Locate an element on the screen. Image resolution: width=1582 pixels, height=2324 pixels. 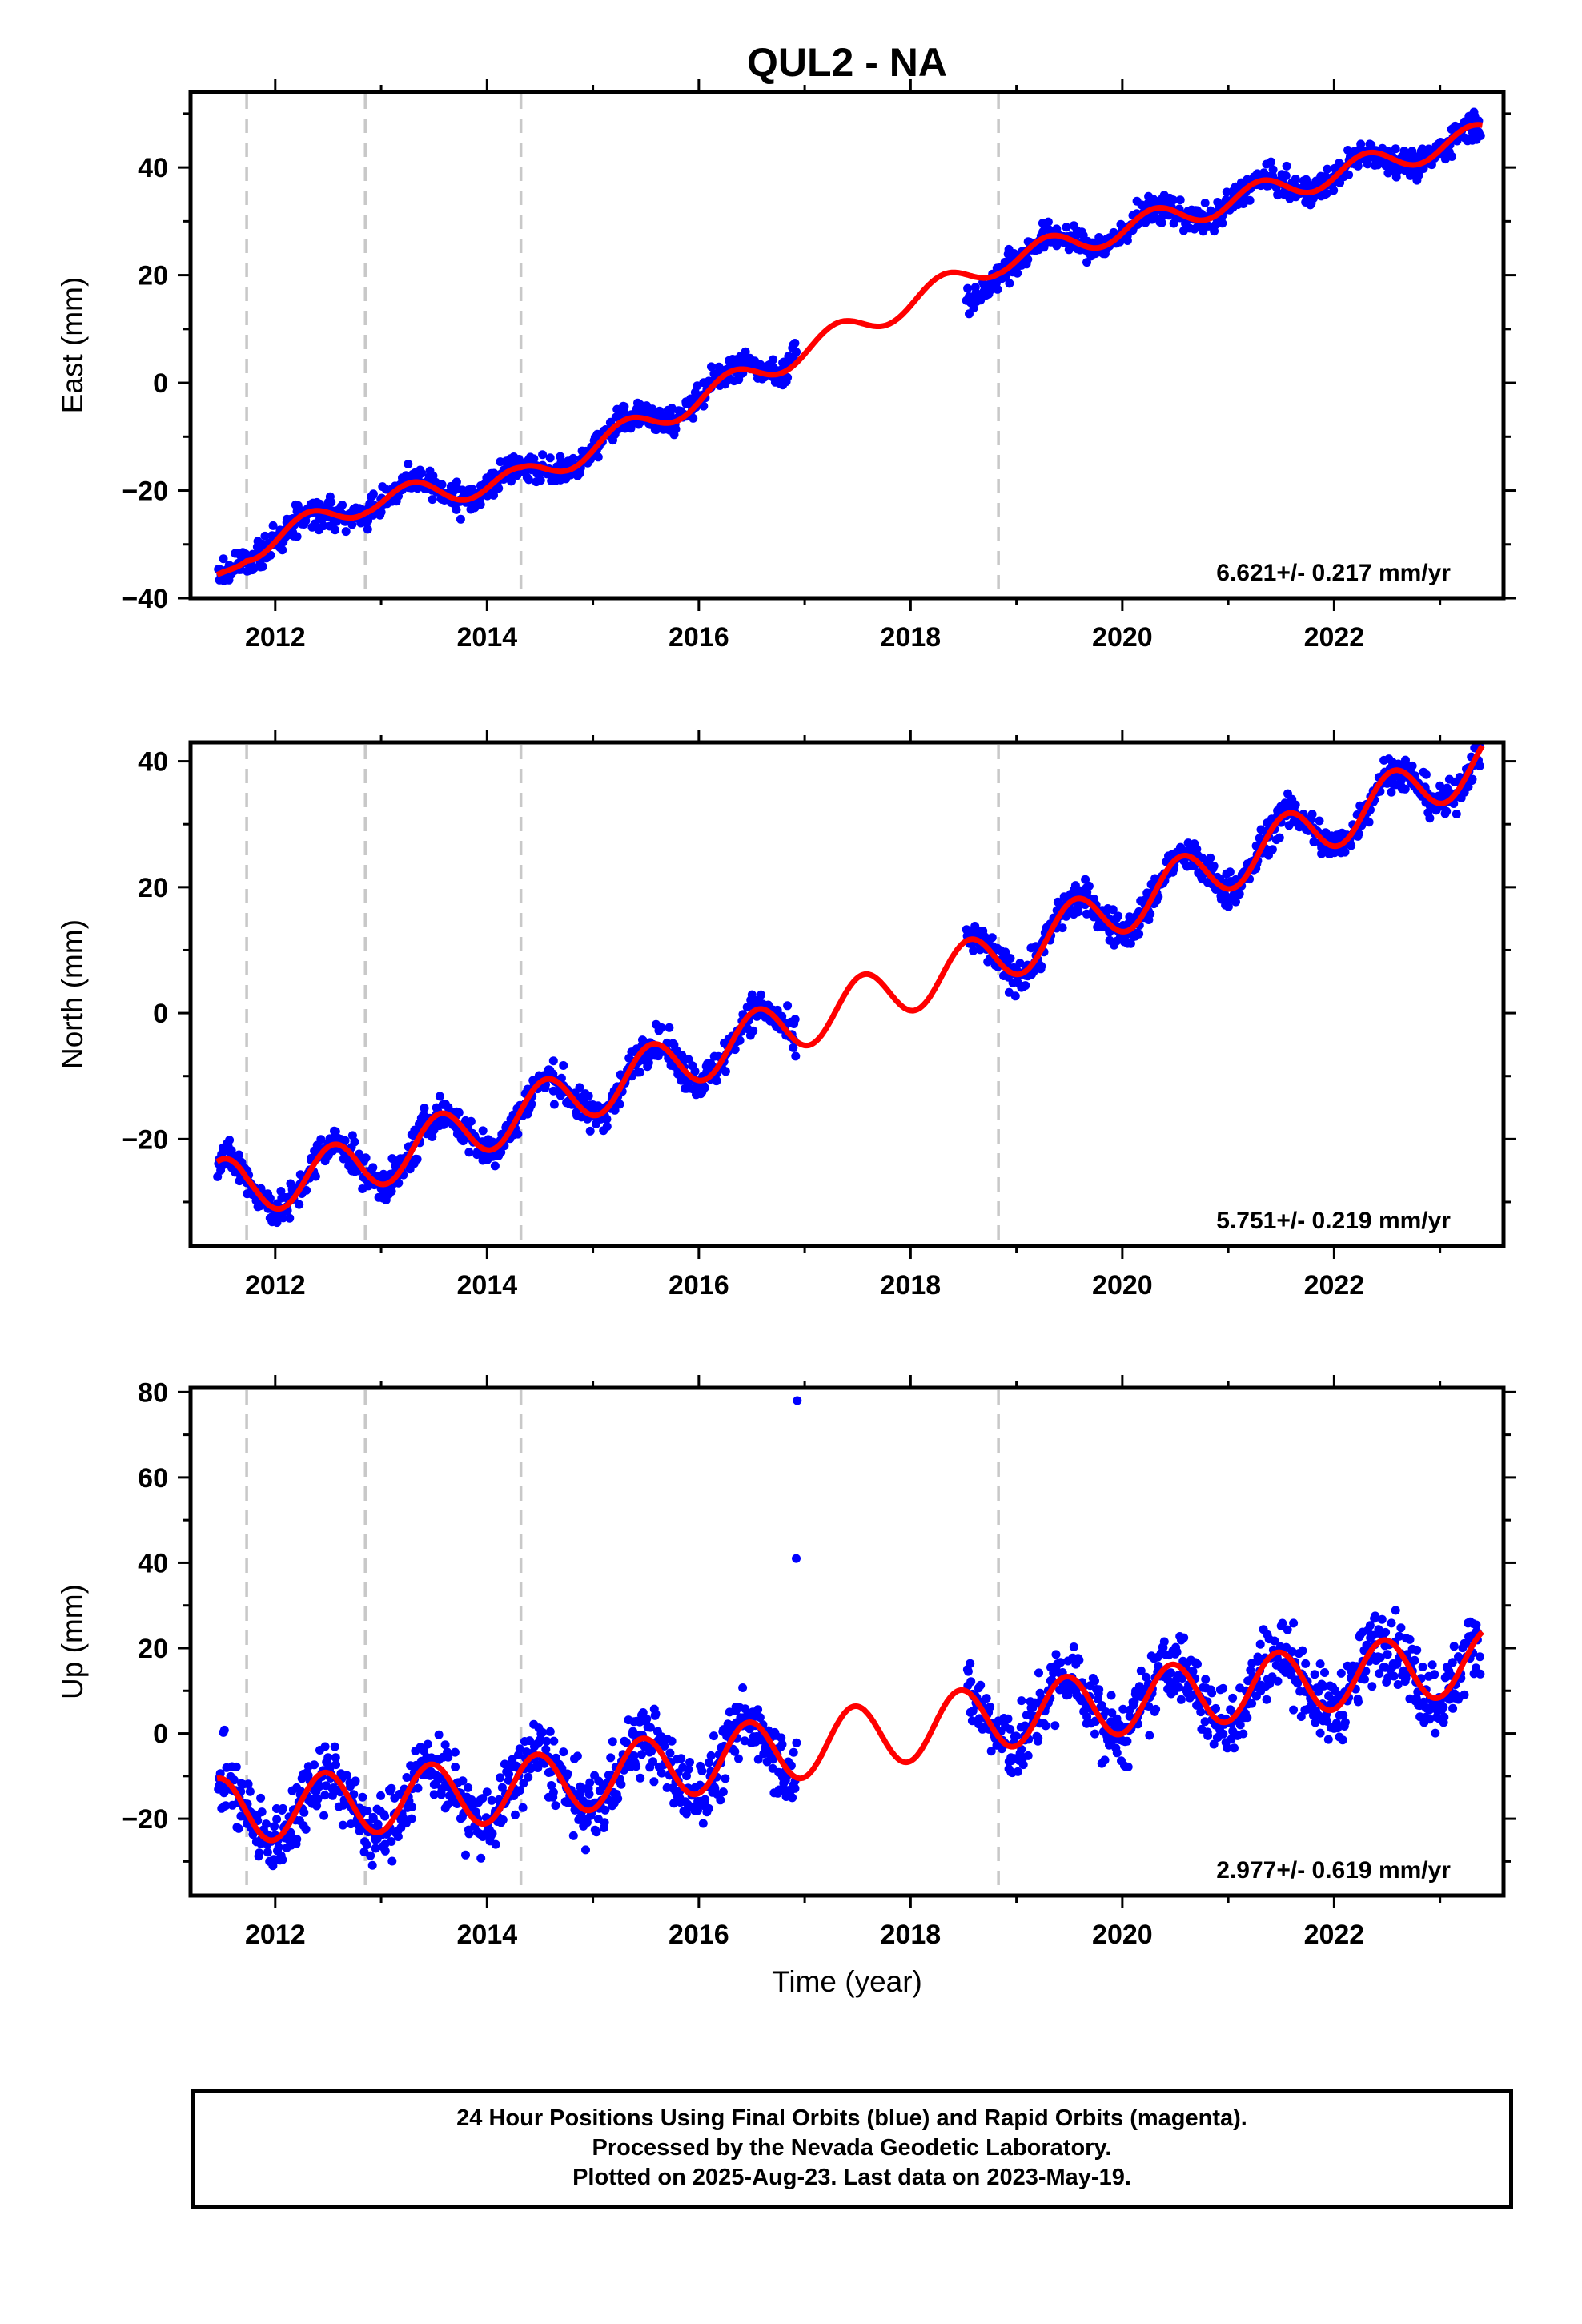
y-tick-label: 0 is located at coordinates (161, 383).